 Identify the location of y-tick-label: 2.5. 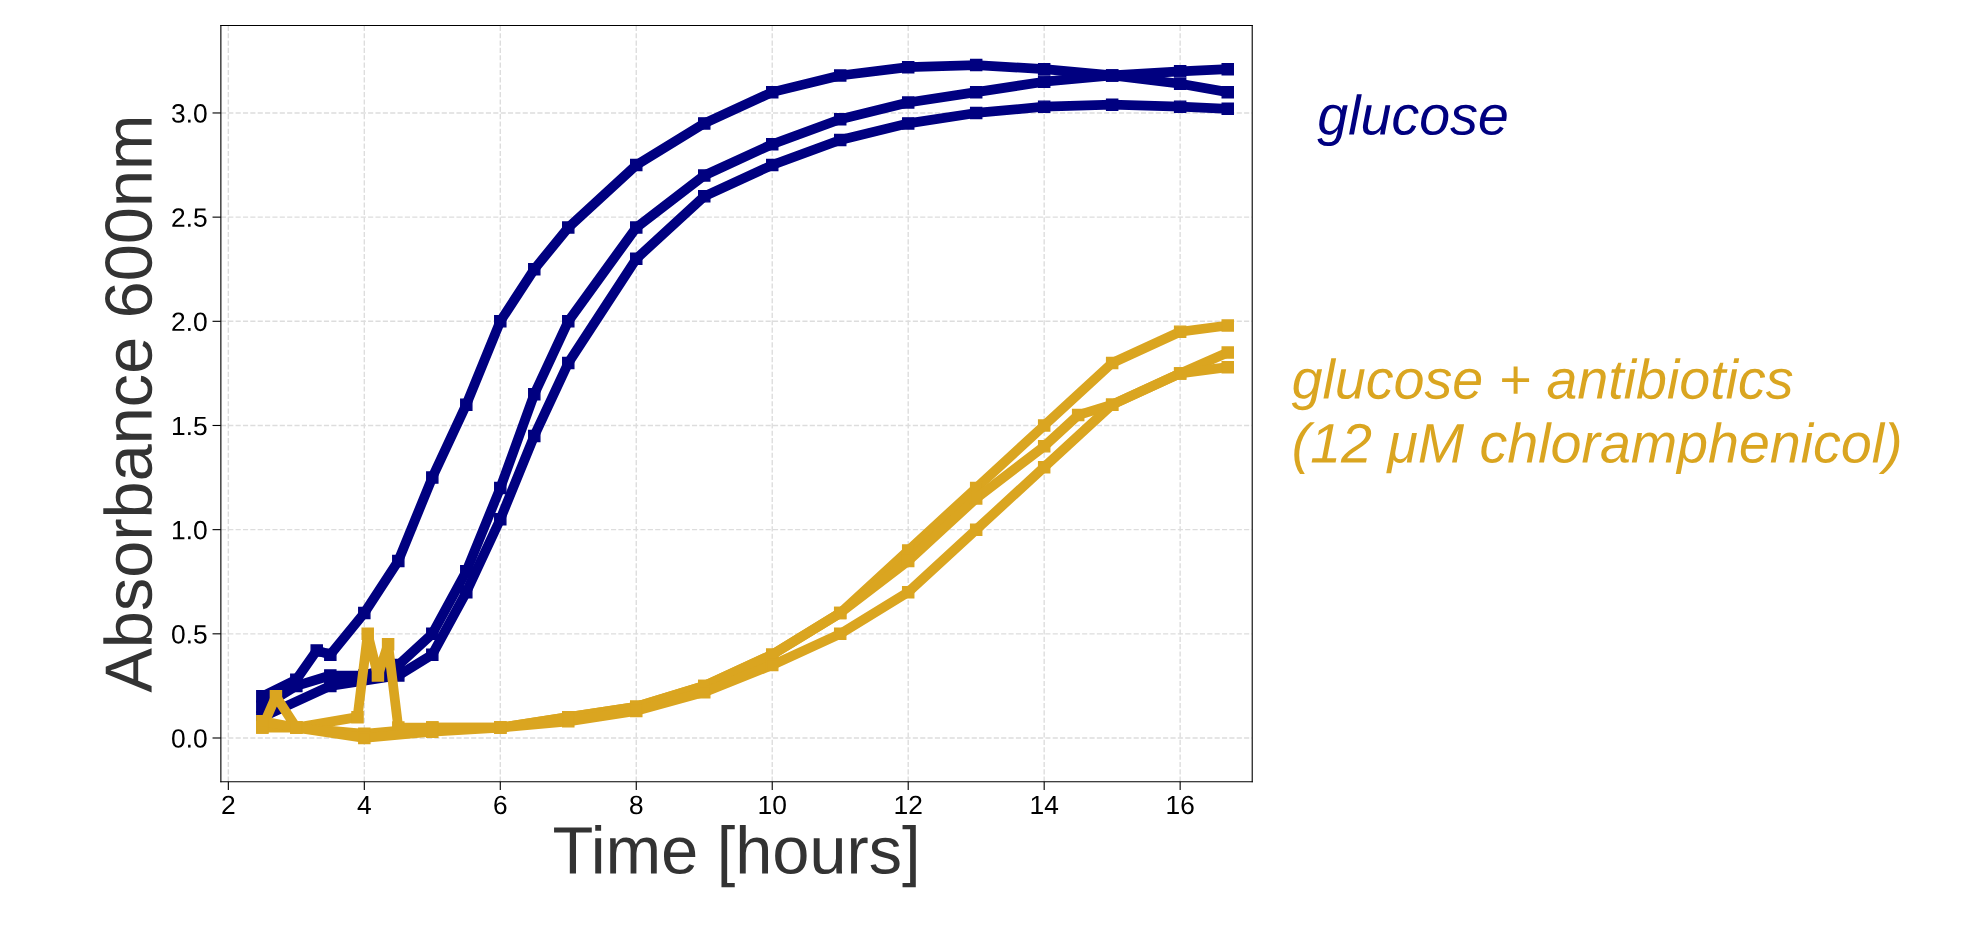
(189, 217).